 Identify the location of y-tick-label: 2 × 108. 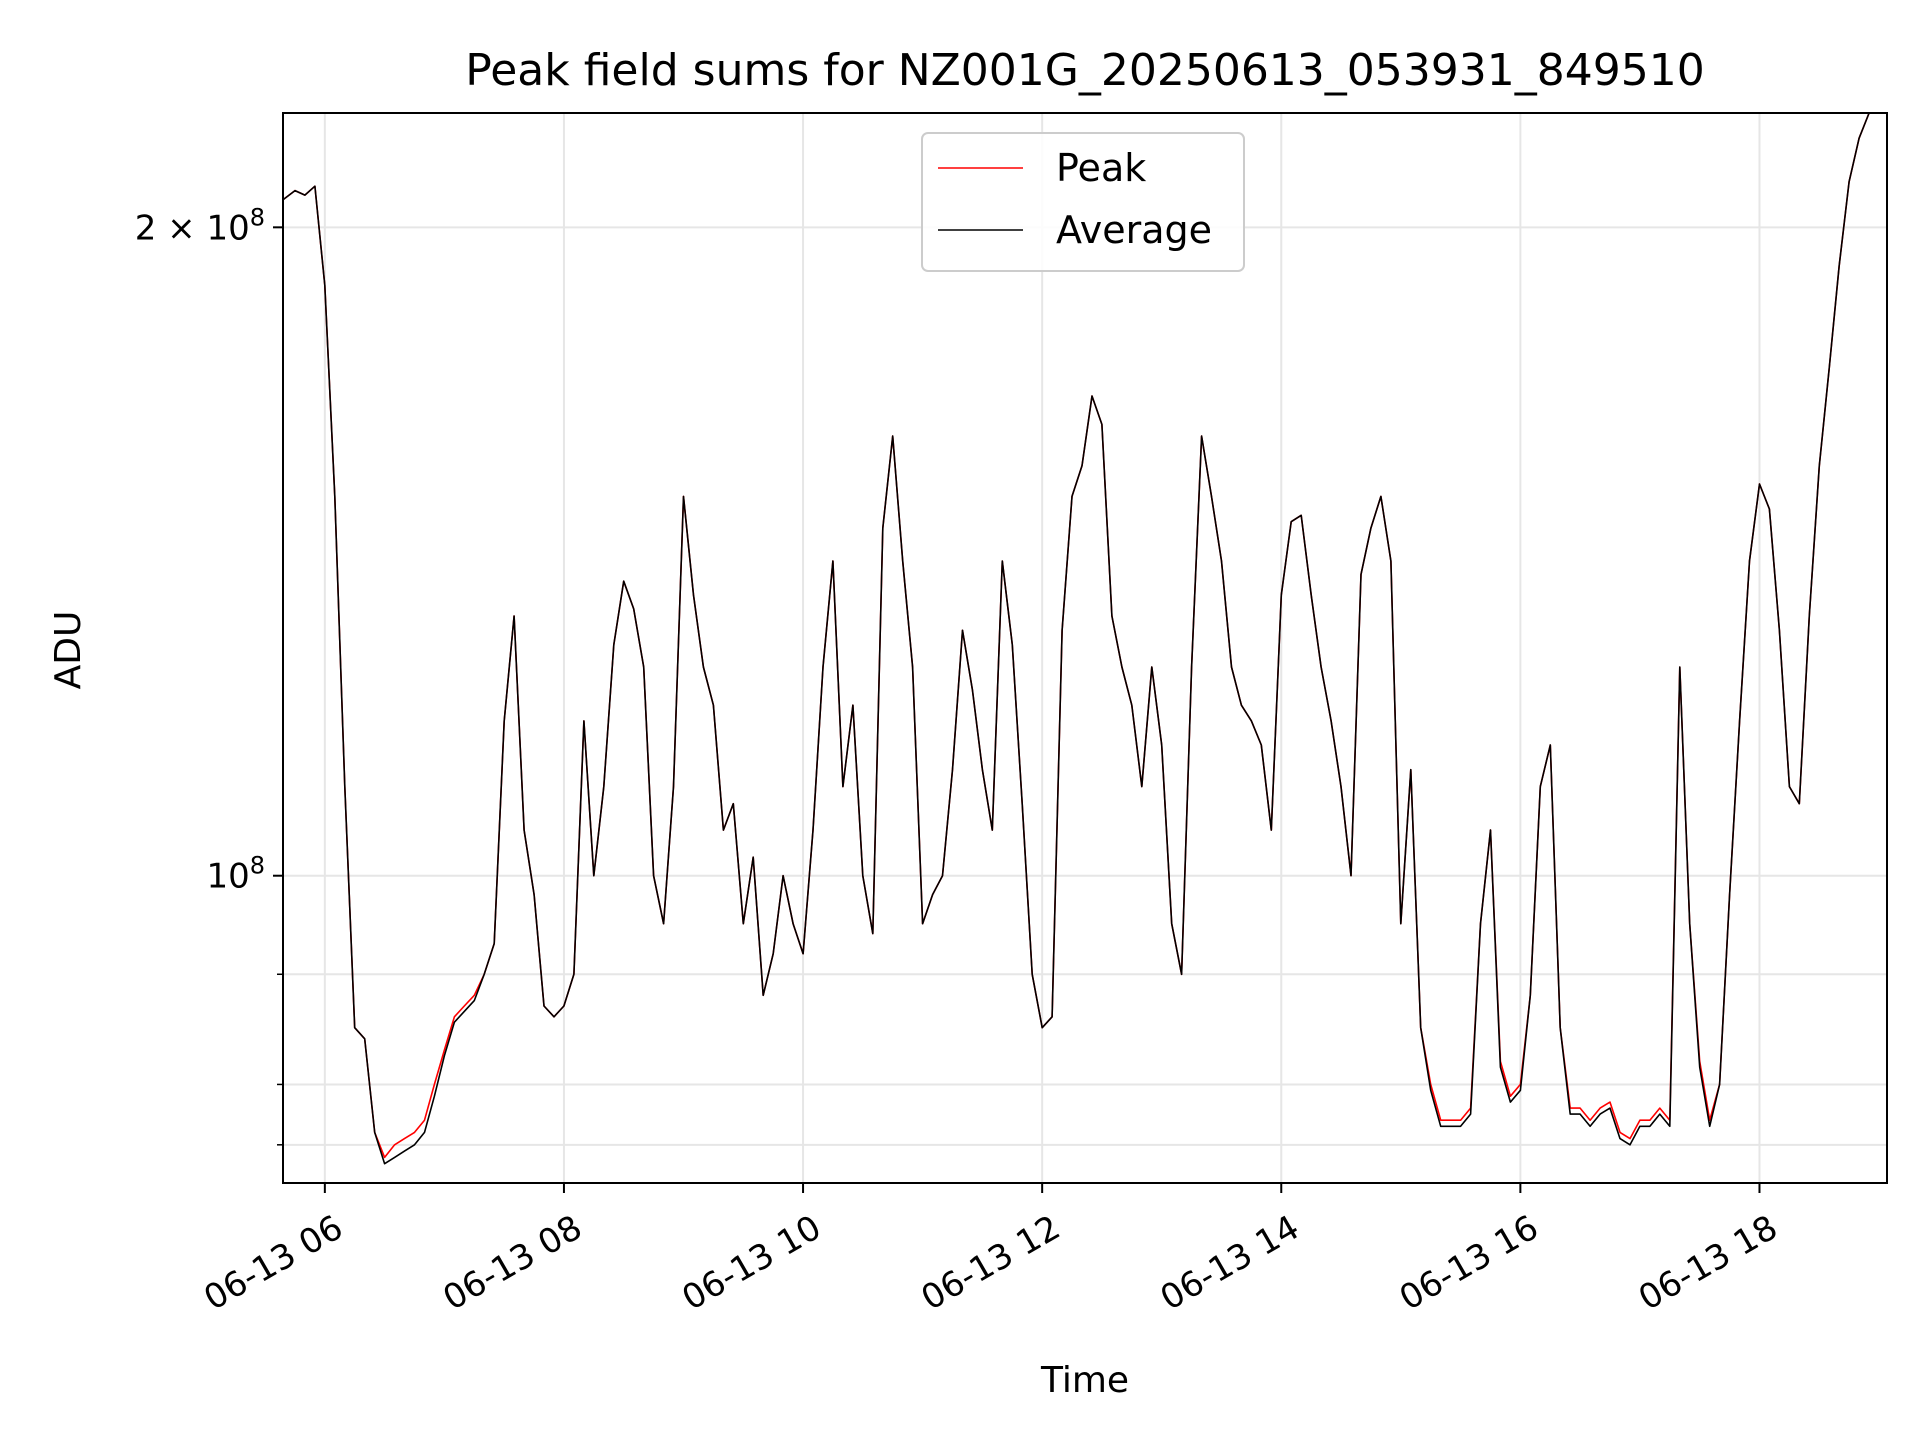
(200, 225).